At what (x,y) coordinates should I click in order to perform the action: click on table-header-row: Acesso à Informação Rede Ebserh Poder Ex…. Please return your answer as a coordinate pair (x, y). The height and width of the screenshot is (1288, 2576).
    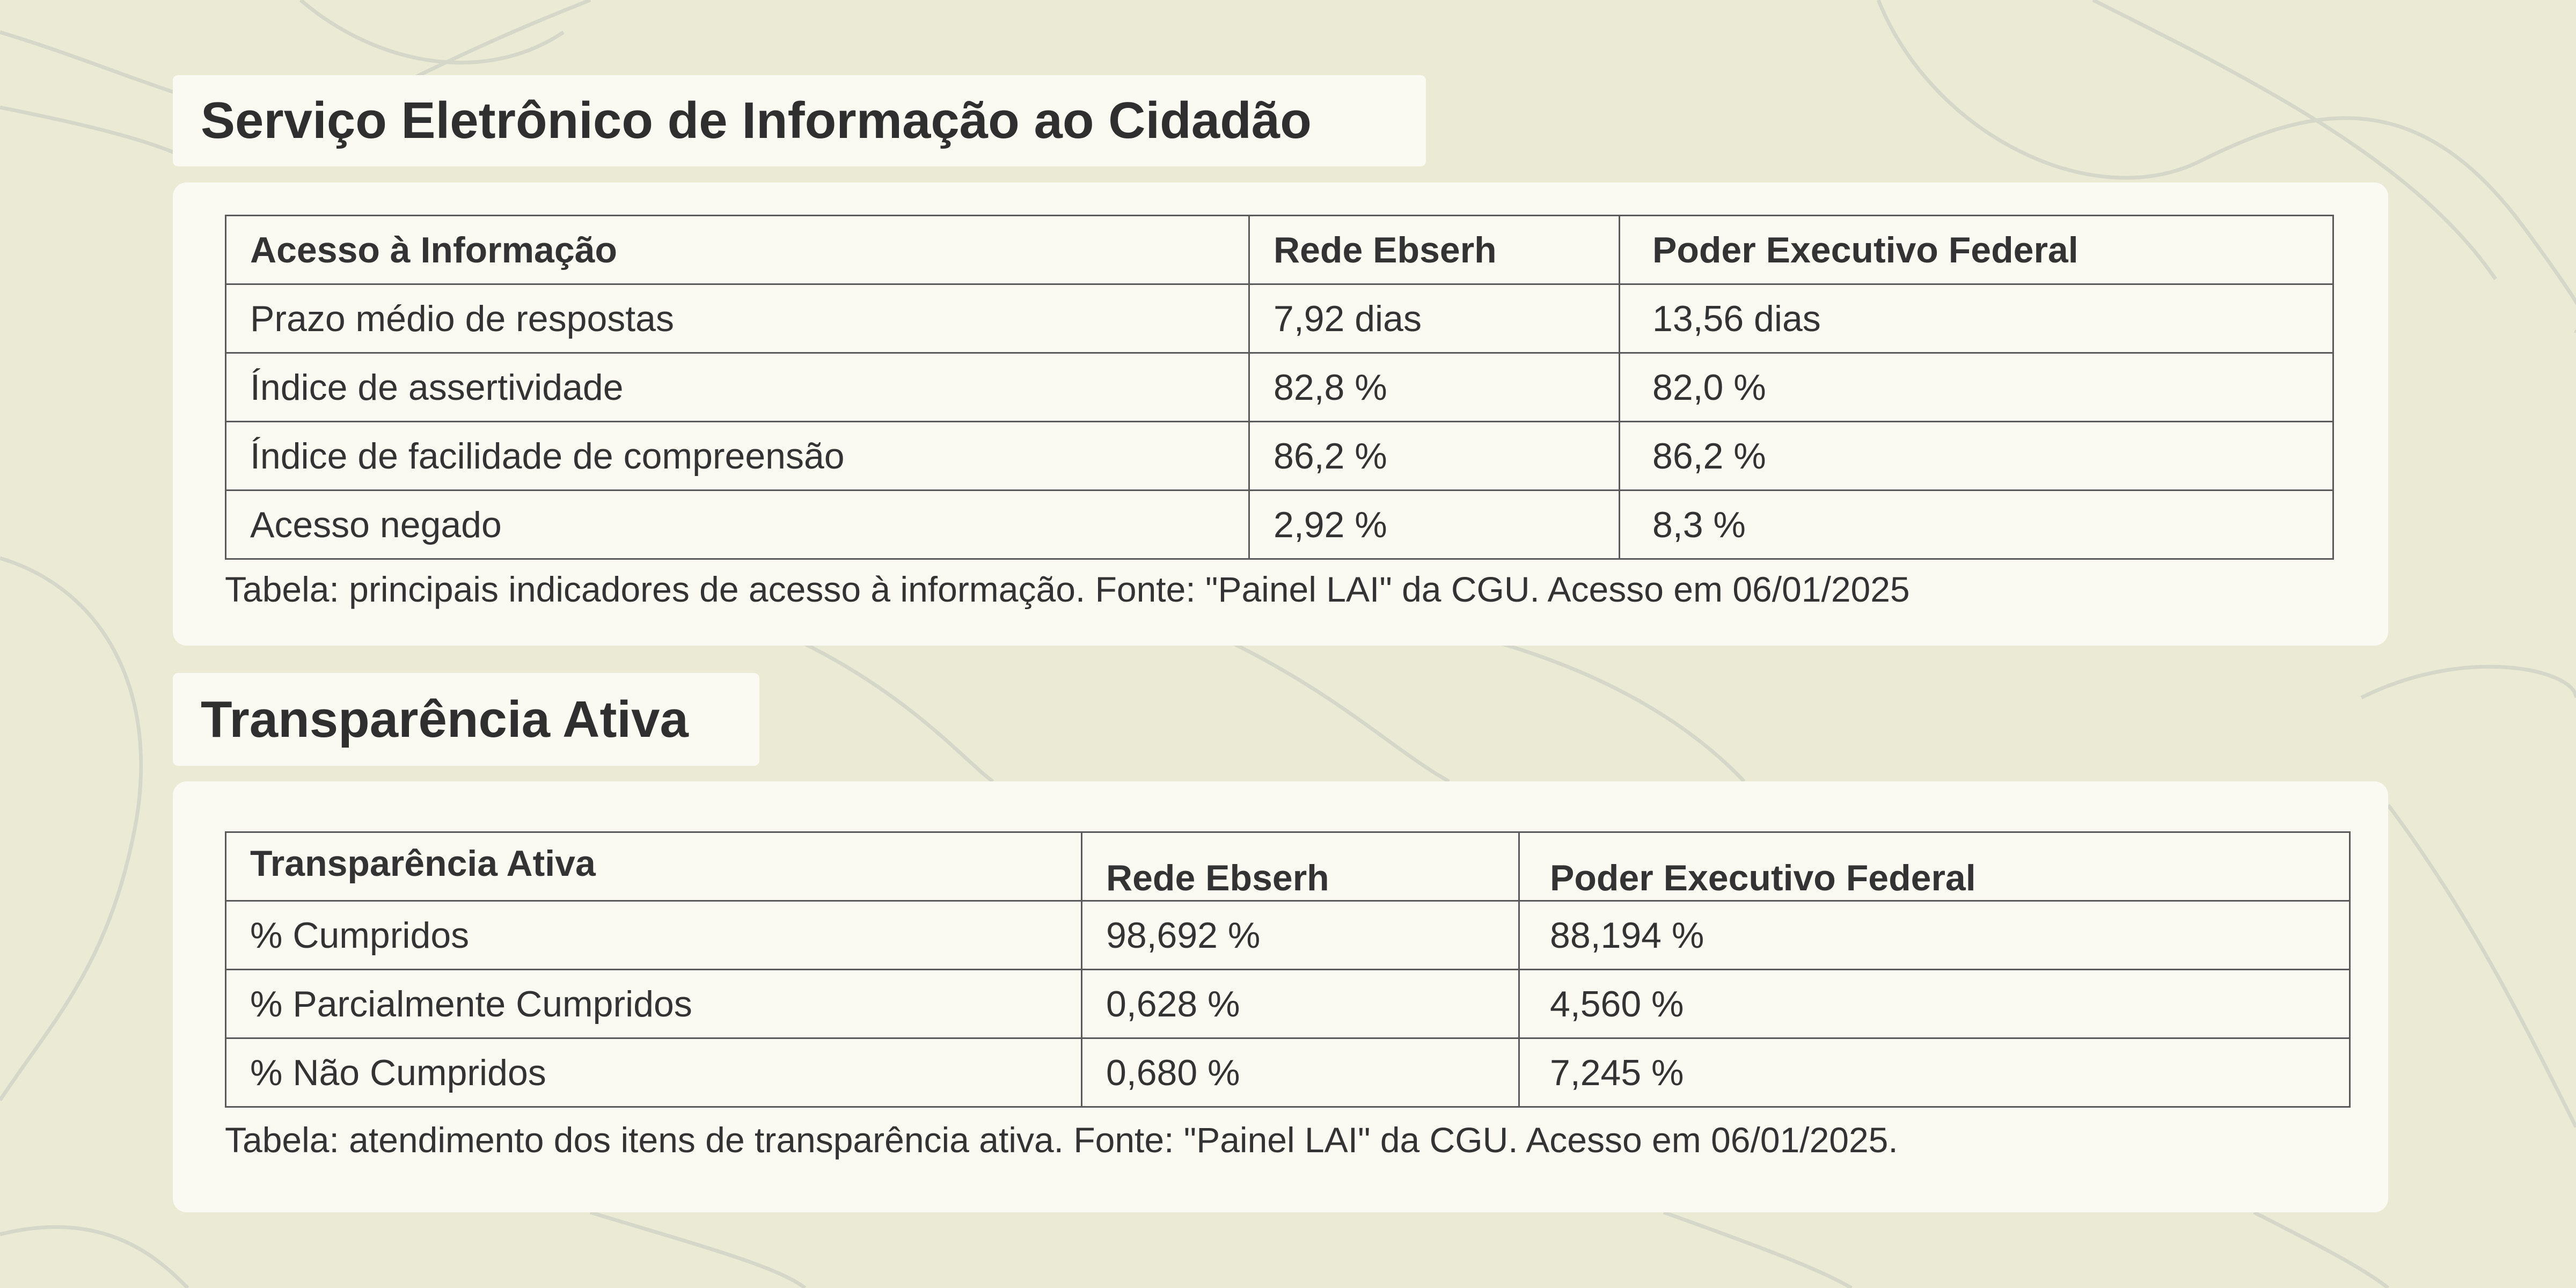
    Looking at the image, I should click on (1279, 250).